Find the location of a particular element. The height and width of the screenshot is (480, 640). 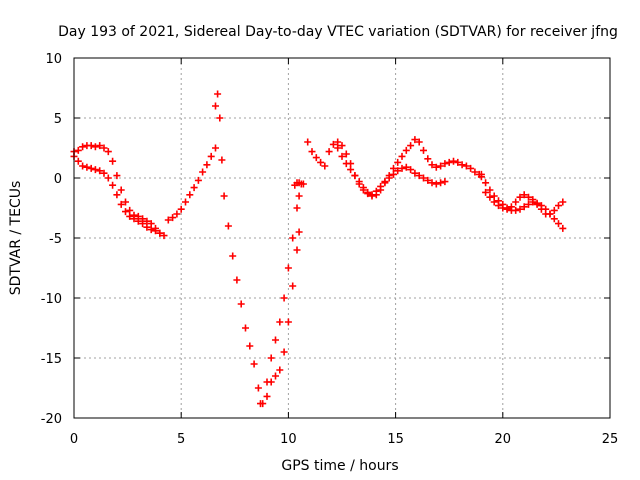

x-tick-labels: 0 5 10 15 20 25 is located at coordinates (344, 439).